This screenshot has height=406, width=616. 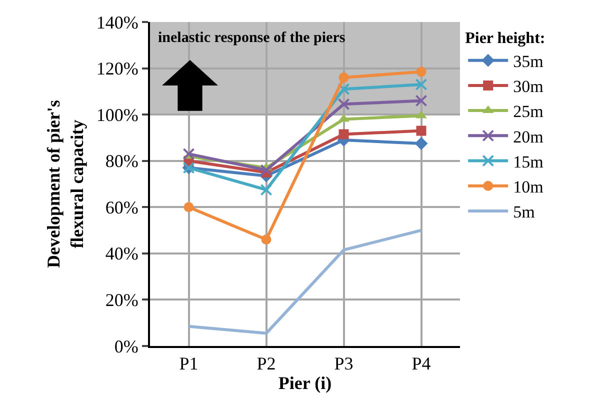 I want to click on y-tick-label: 80%, so click(x=121, y=161).